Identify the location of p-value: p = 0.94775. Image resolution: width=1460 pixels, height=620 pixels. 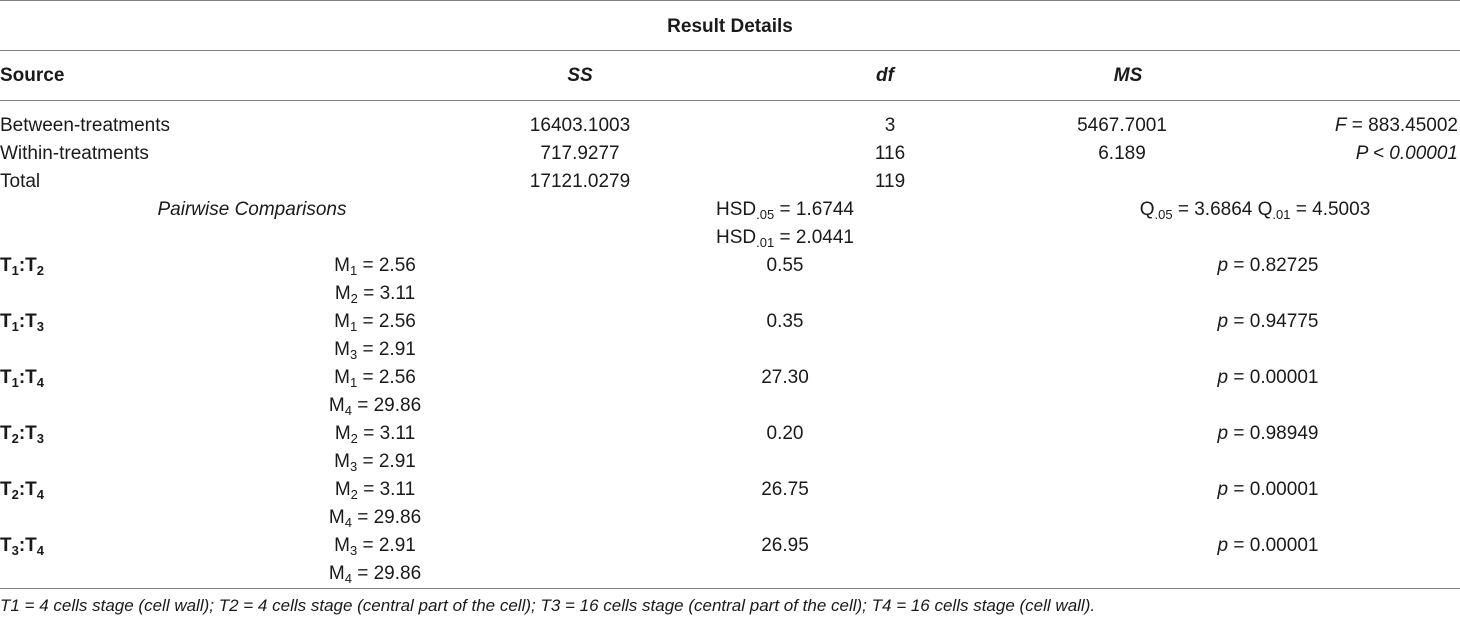
(1268, 321).